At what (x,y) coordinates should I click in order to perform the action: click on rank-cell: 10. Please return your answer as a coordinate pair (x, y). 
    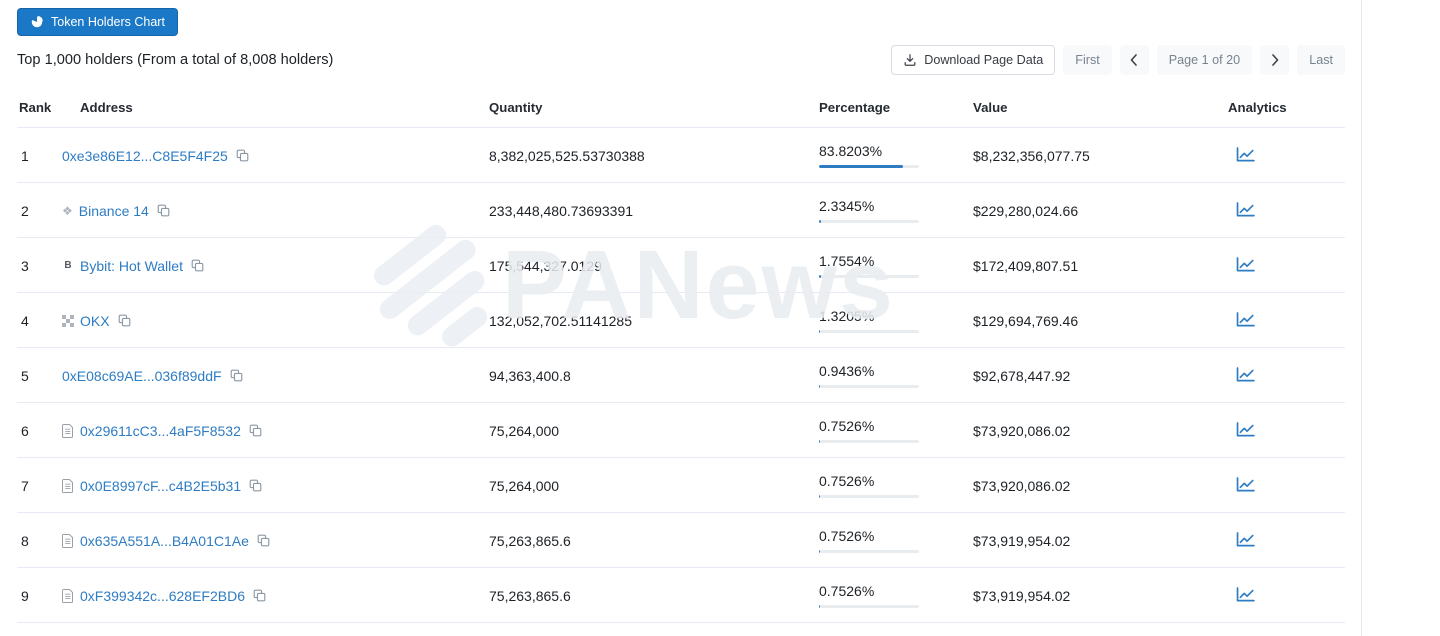
    Looking at the image, I should click on (39, 629).